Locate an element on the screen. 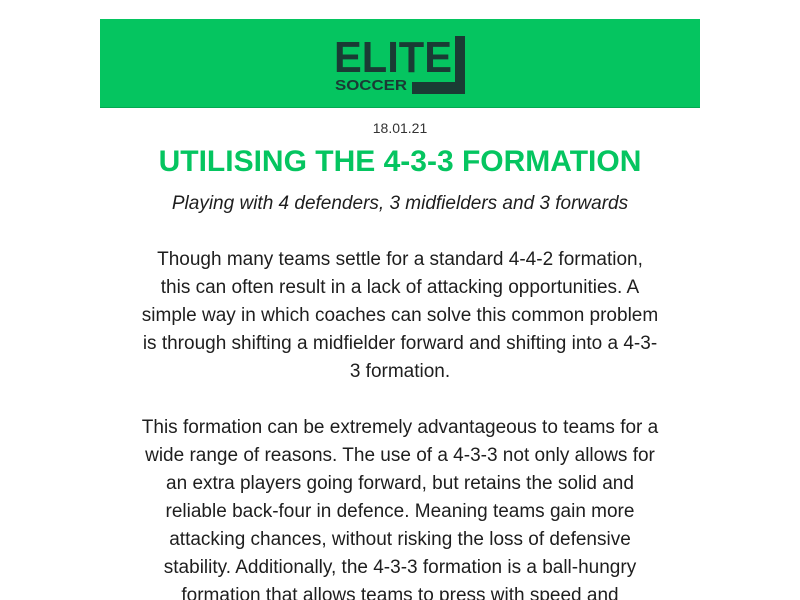 The height and width of the screenshot is (600, 800). header-banner is located at coordinates (400, 63).